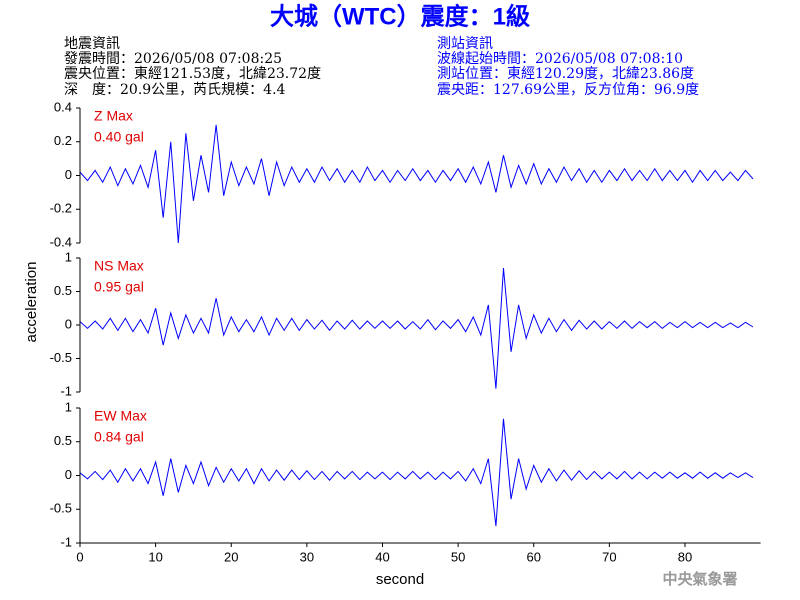 The height and width of the screenshot is (600, 800). What do you see at coordinates (63, 106) in the screenshot?
I see `y-tick-label: 0.4` at bounding box center [63, 106].